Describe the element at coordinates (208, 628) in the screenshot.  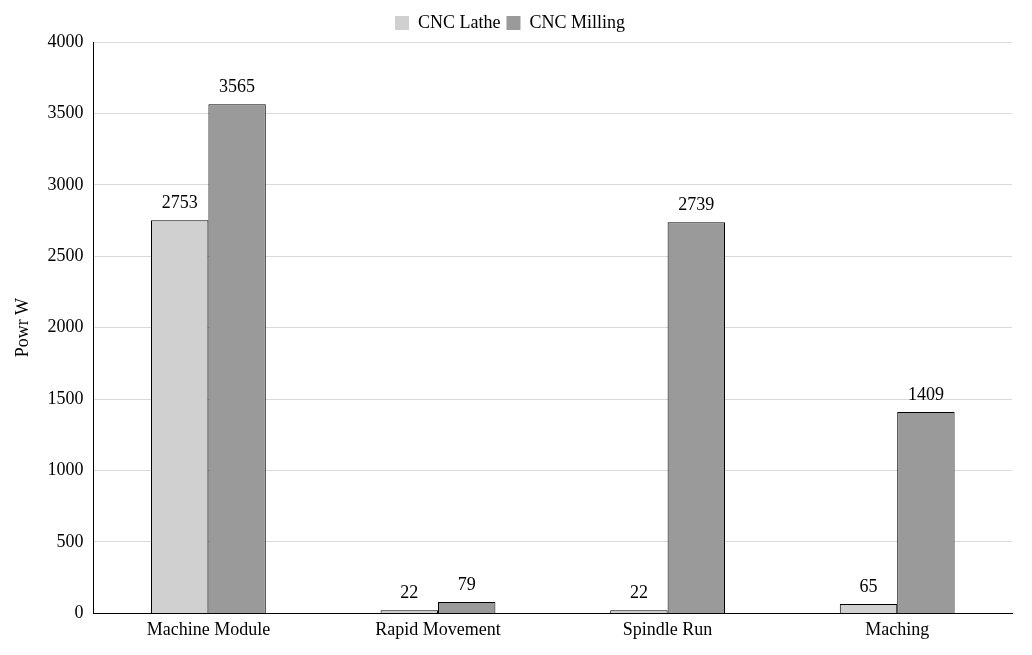
I see `x-tick-label: Machine Module` at that location.